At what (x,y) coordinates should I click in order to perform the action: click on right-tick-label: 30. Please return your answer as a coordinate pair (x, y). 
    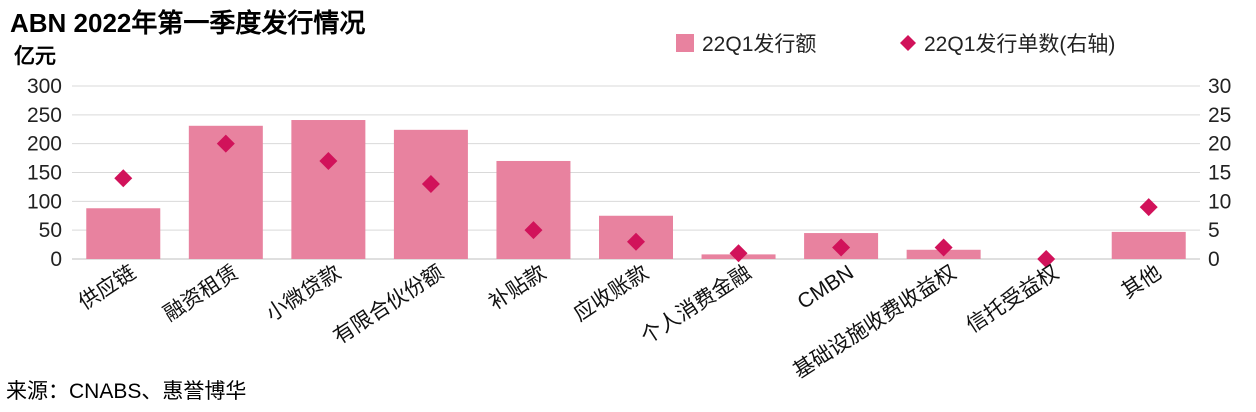
    Looking at the image, I should click on (1219, 86).